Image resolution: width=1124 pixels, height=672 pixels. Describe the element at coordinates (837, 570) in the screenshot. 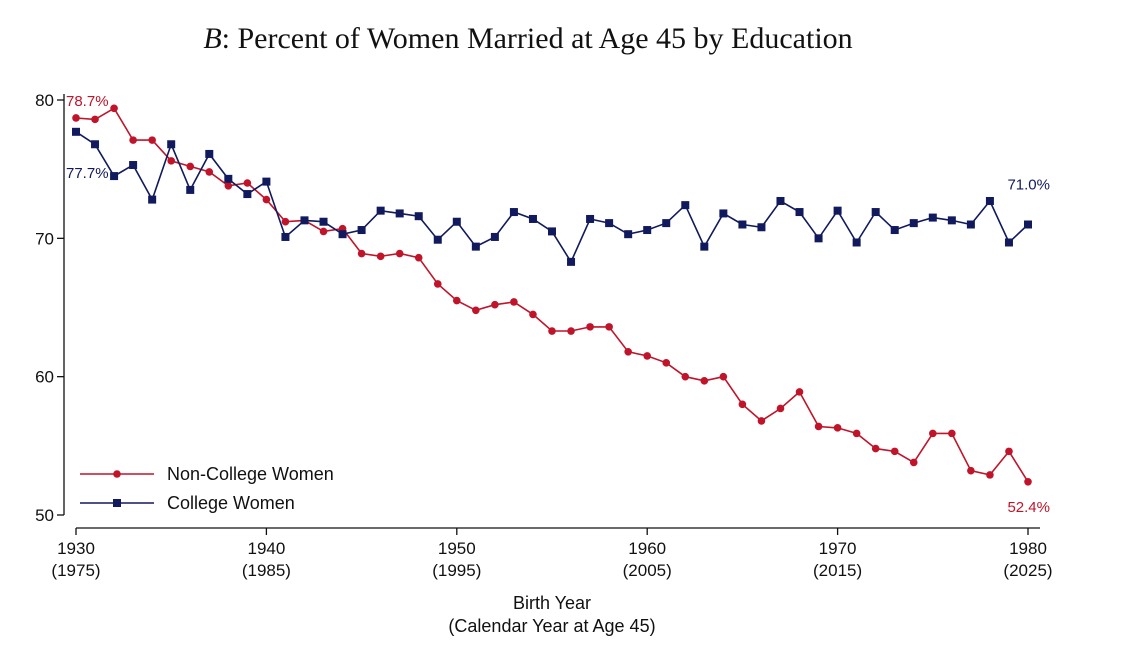

I see `x-tick-sublabel: (2015)` at that location.